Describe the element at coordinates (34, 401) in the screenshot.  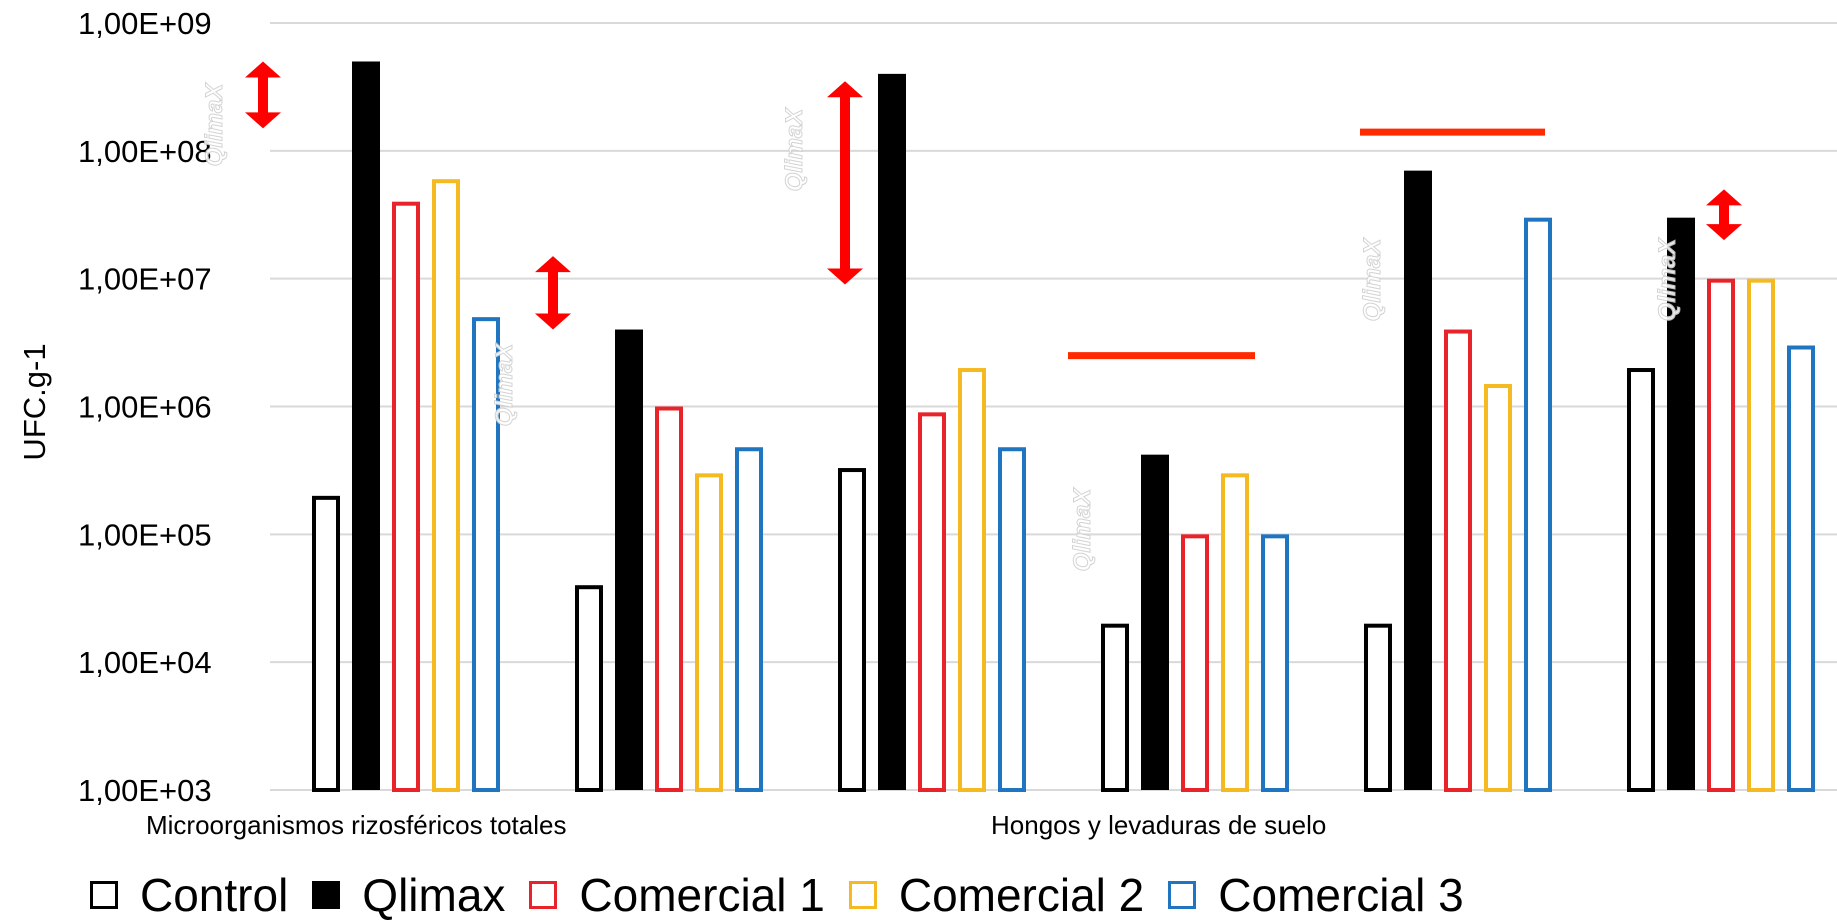
I see `y-axis-label: UFC.g-1` at that location.